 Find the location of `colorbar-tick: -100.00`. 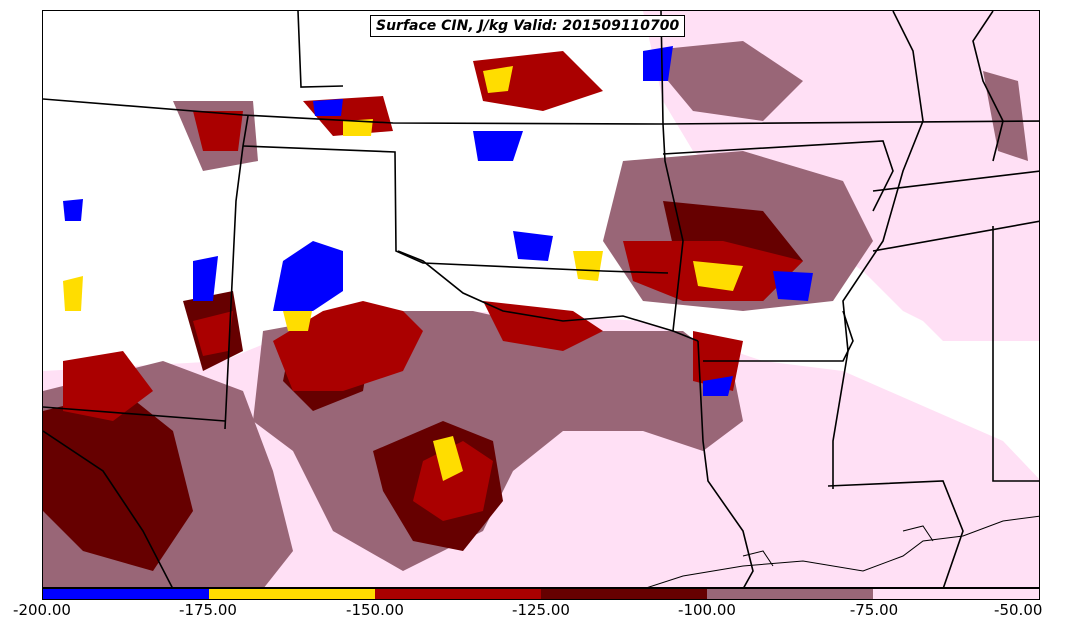

colorbar-tick: -100.00 is located at coordinates (707, 610).